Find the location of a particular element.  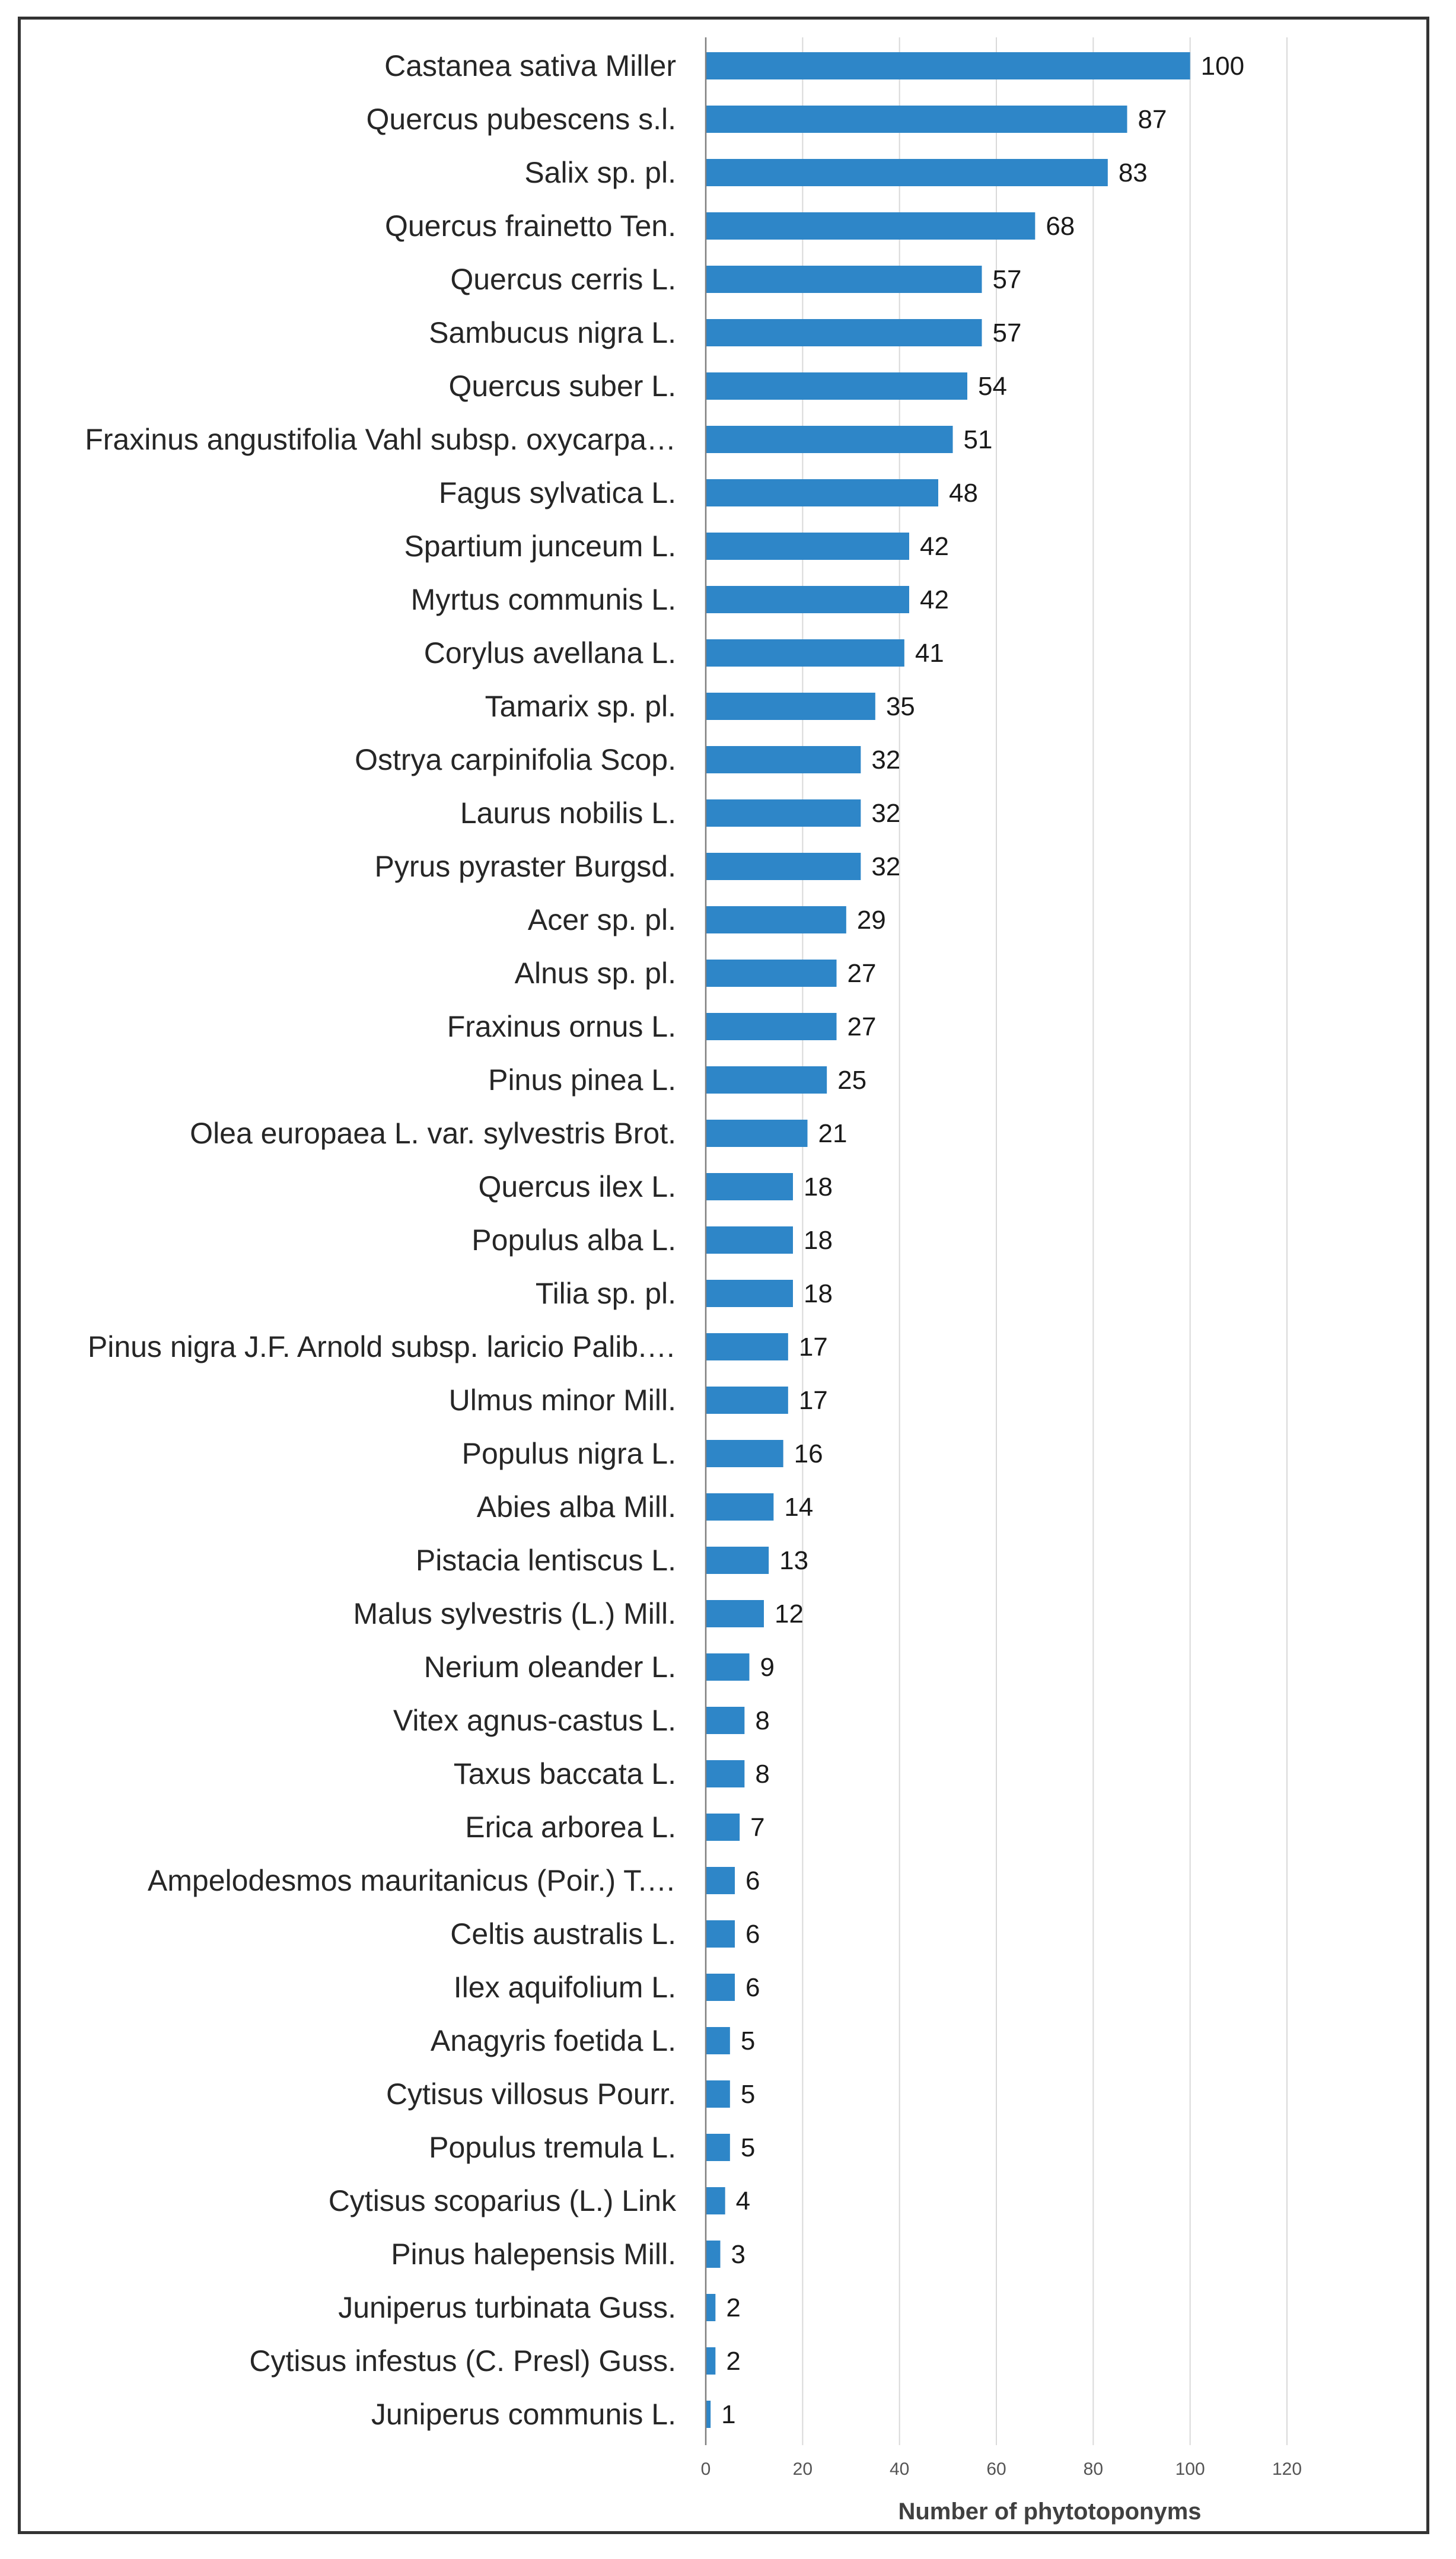

value-label: 54 is located at coordinates (992, 386).